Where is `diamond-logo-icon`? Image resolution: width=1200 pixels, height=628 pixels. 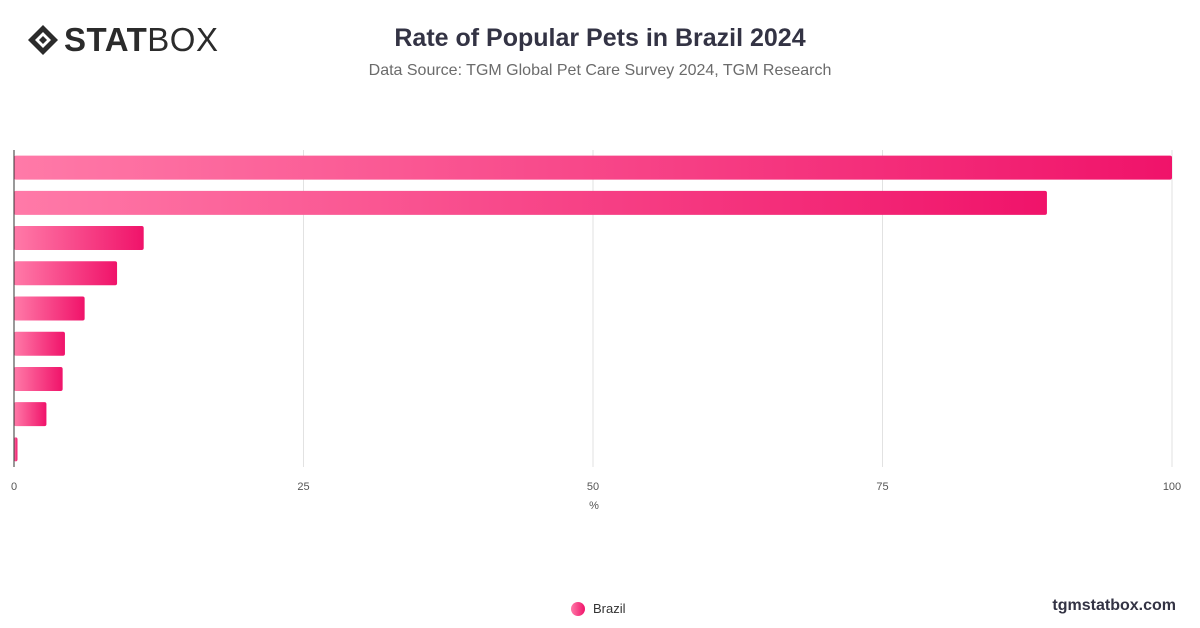 diamond-logo-icon is located at coordinates (43, 40).